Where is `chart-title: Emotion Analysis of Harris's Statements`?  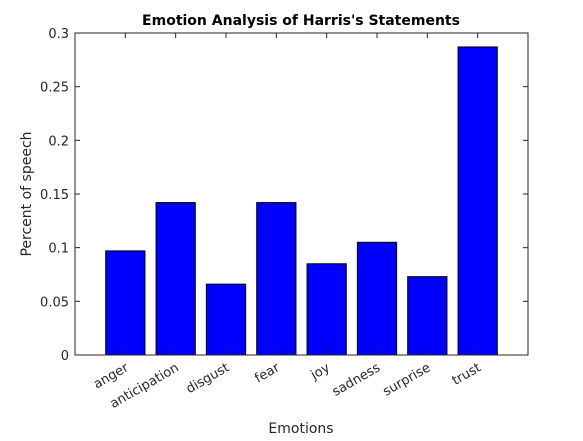 chart-title: Emotion Analysis of Harris's Statements is located at coordinates (301, 21).